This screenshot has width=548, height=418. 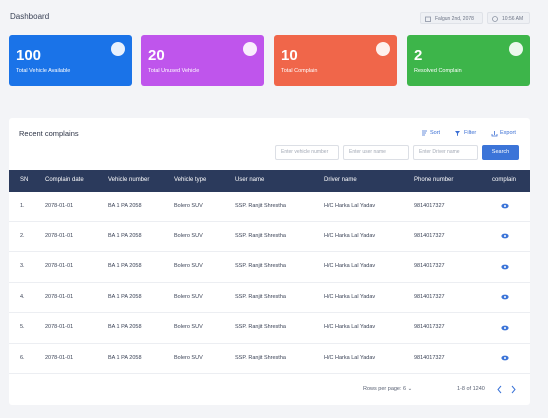 What do you see at coordinates (468, 60) in the screenshot?
I see `stat-card: 2 Resolved Complain` at bounding box center [468, 60].